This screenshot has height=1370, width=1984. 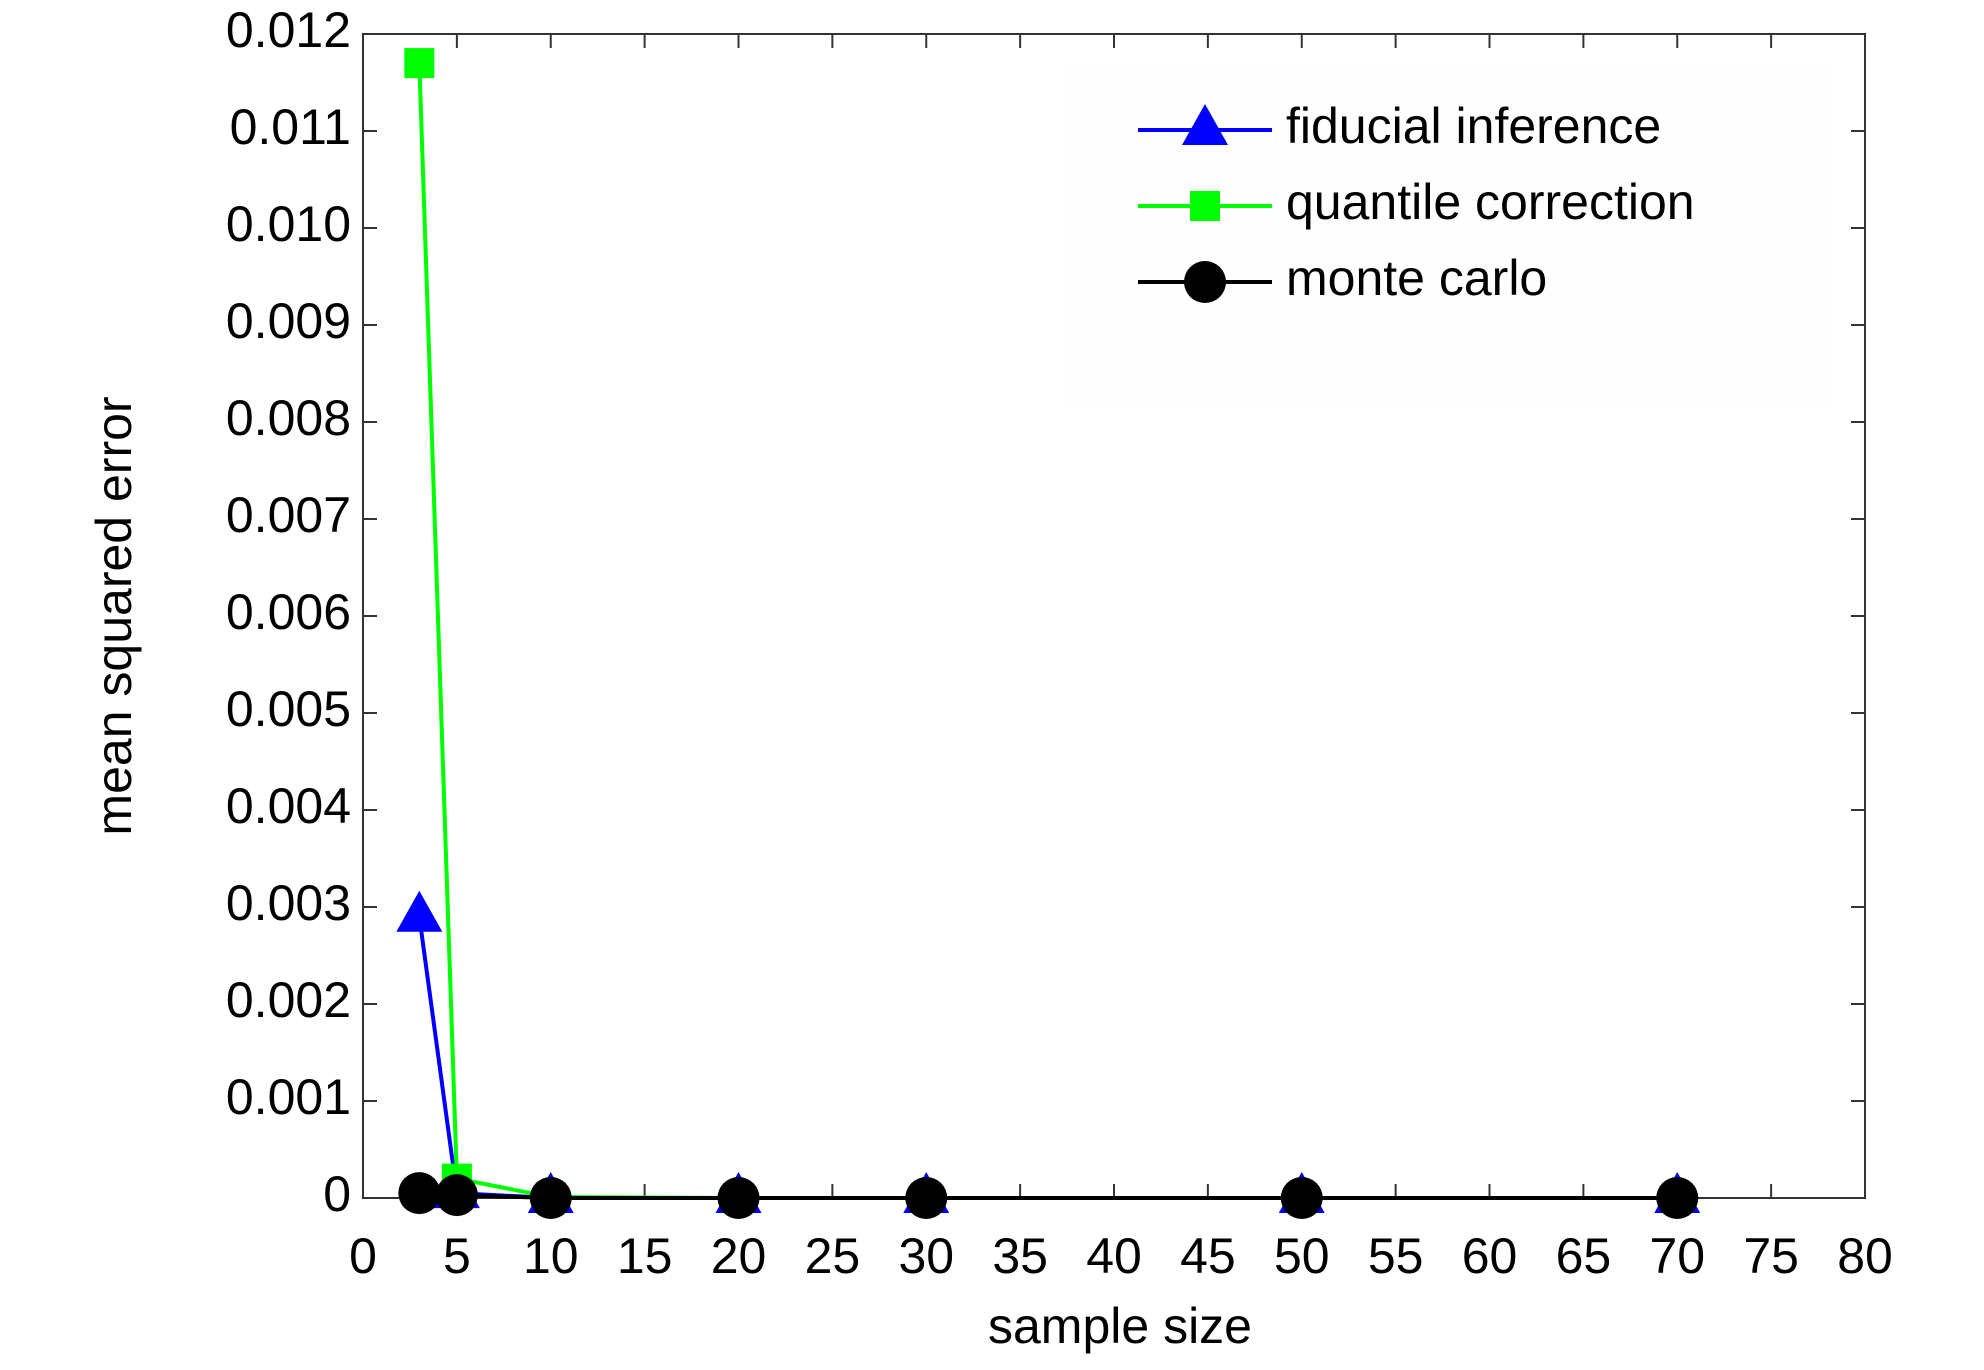 What do you see at coordinates (1114, 1256) in the screenshot?
I see `x-tick-label: 40` at bounding box center [1114, 1256].